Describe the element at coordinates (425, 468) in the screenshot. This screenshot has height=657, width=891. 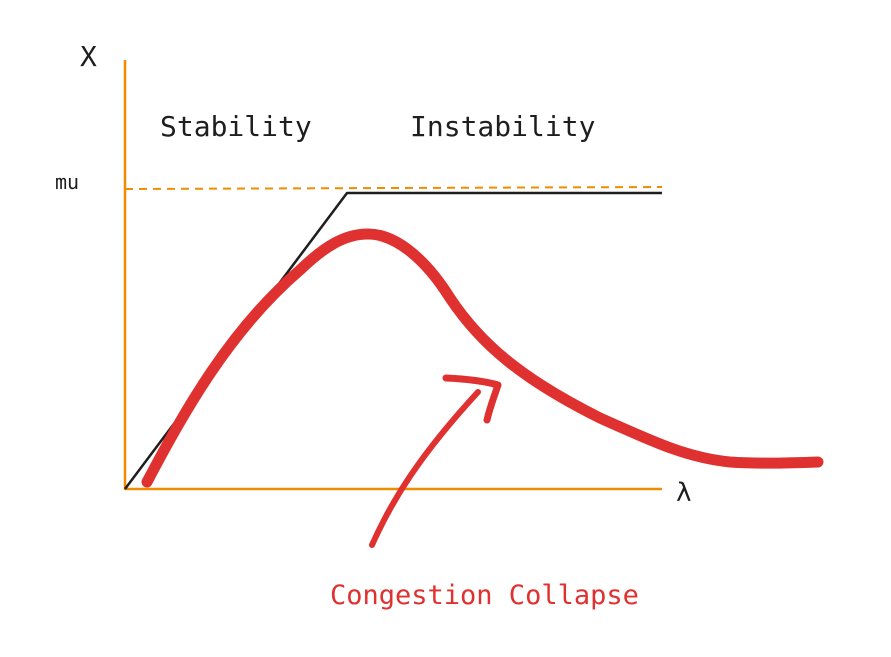
I see `annotation-arrow-shaft` at that location.